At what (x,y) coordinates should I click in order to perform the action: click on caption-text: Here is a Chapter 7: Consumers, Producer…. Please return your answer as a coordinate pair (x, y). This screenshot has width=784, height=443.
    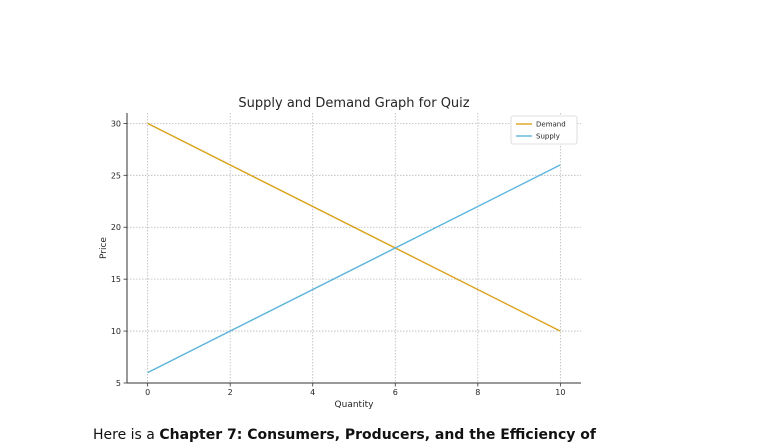
    Looking at the image, I should click on (344, 435).